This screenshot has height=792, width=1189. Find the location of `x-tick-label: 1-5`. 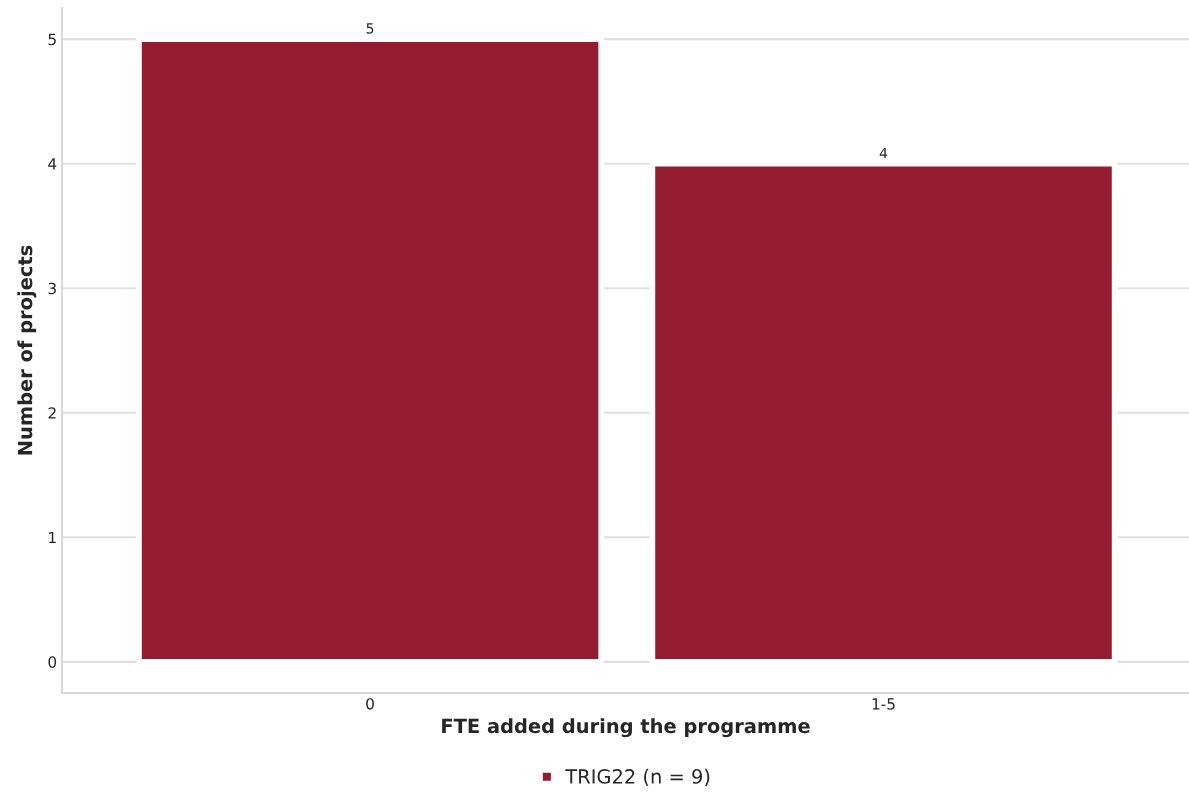

x-tick-label: 1-5 is located at coordinates (883, 704).